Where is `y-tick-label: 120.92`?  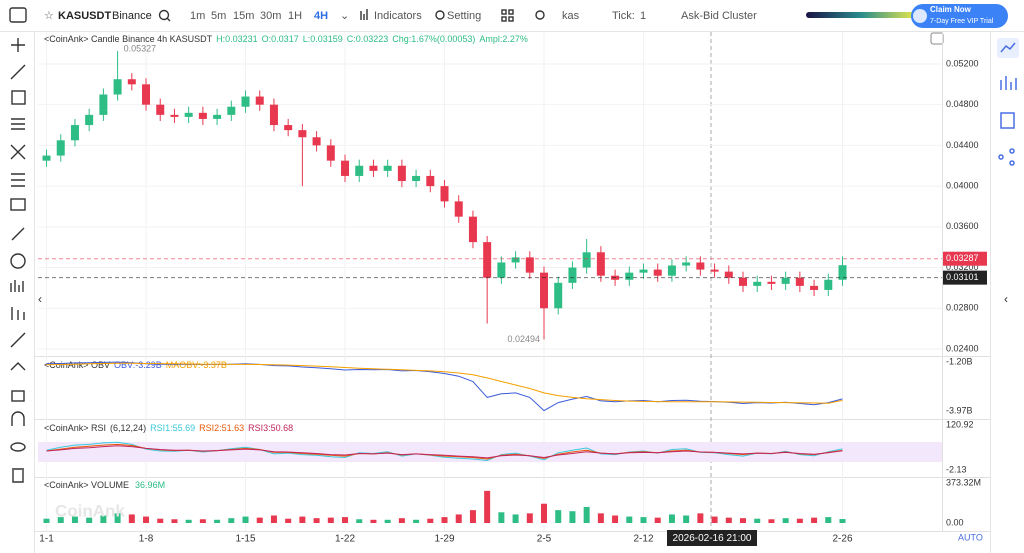
y-tick-label: 120.92 is located at coordinates (960, 424).